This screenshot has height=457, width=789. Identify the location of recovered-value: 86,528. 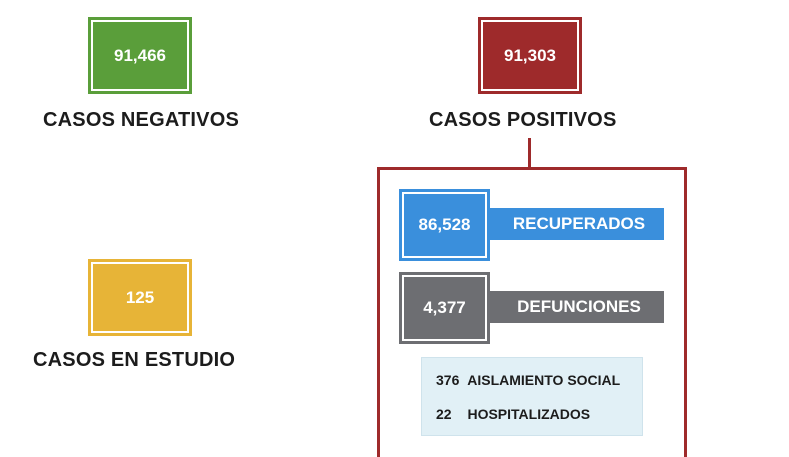
(444, 225).